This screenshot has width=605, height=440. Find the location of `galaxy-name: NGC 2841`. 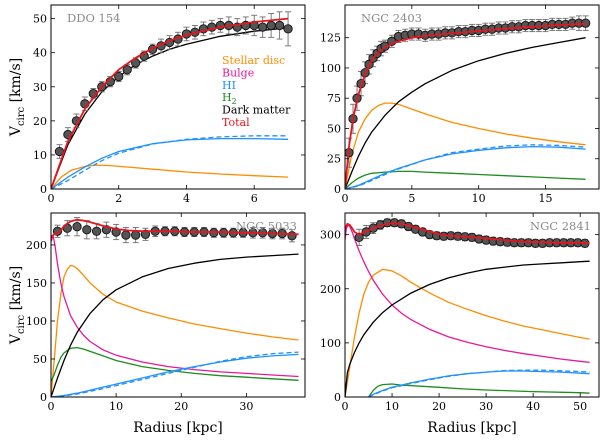

galaxy-name: NGC 2841 is located at coordinates (560, 226).